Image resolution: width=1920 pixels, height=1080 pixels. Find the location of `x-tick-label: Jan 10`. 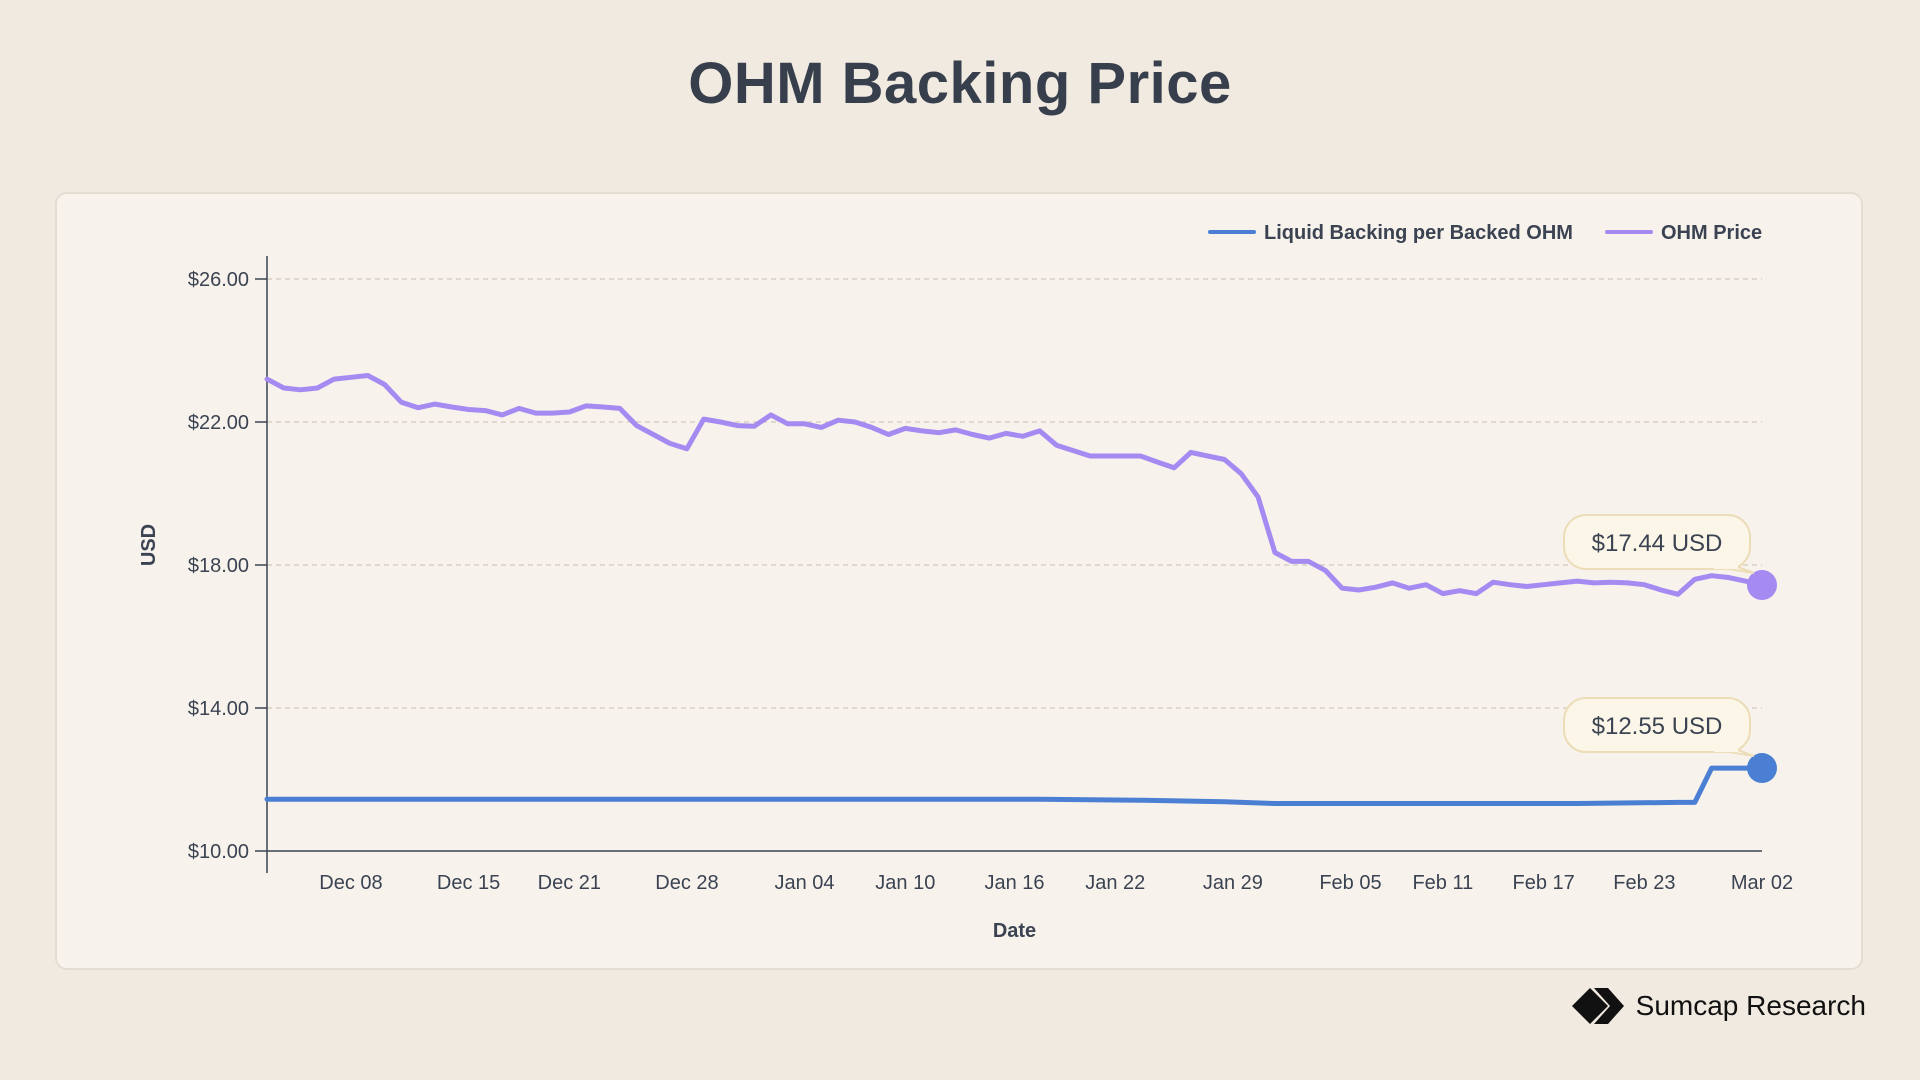

x-tick-label: Jan 10 is located at coordinates (905, 883).